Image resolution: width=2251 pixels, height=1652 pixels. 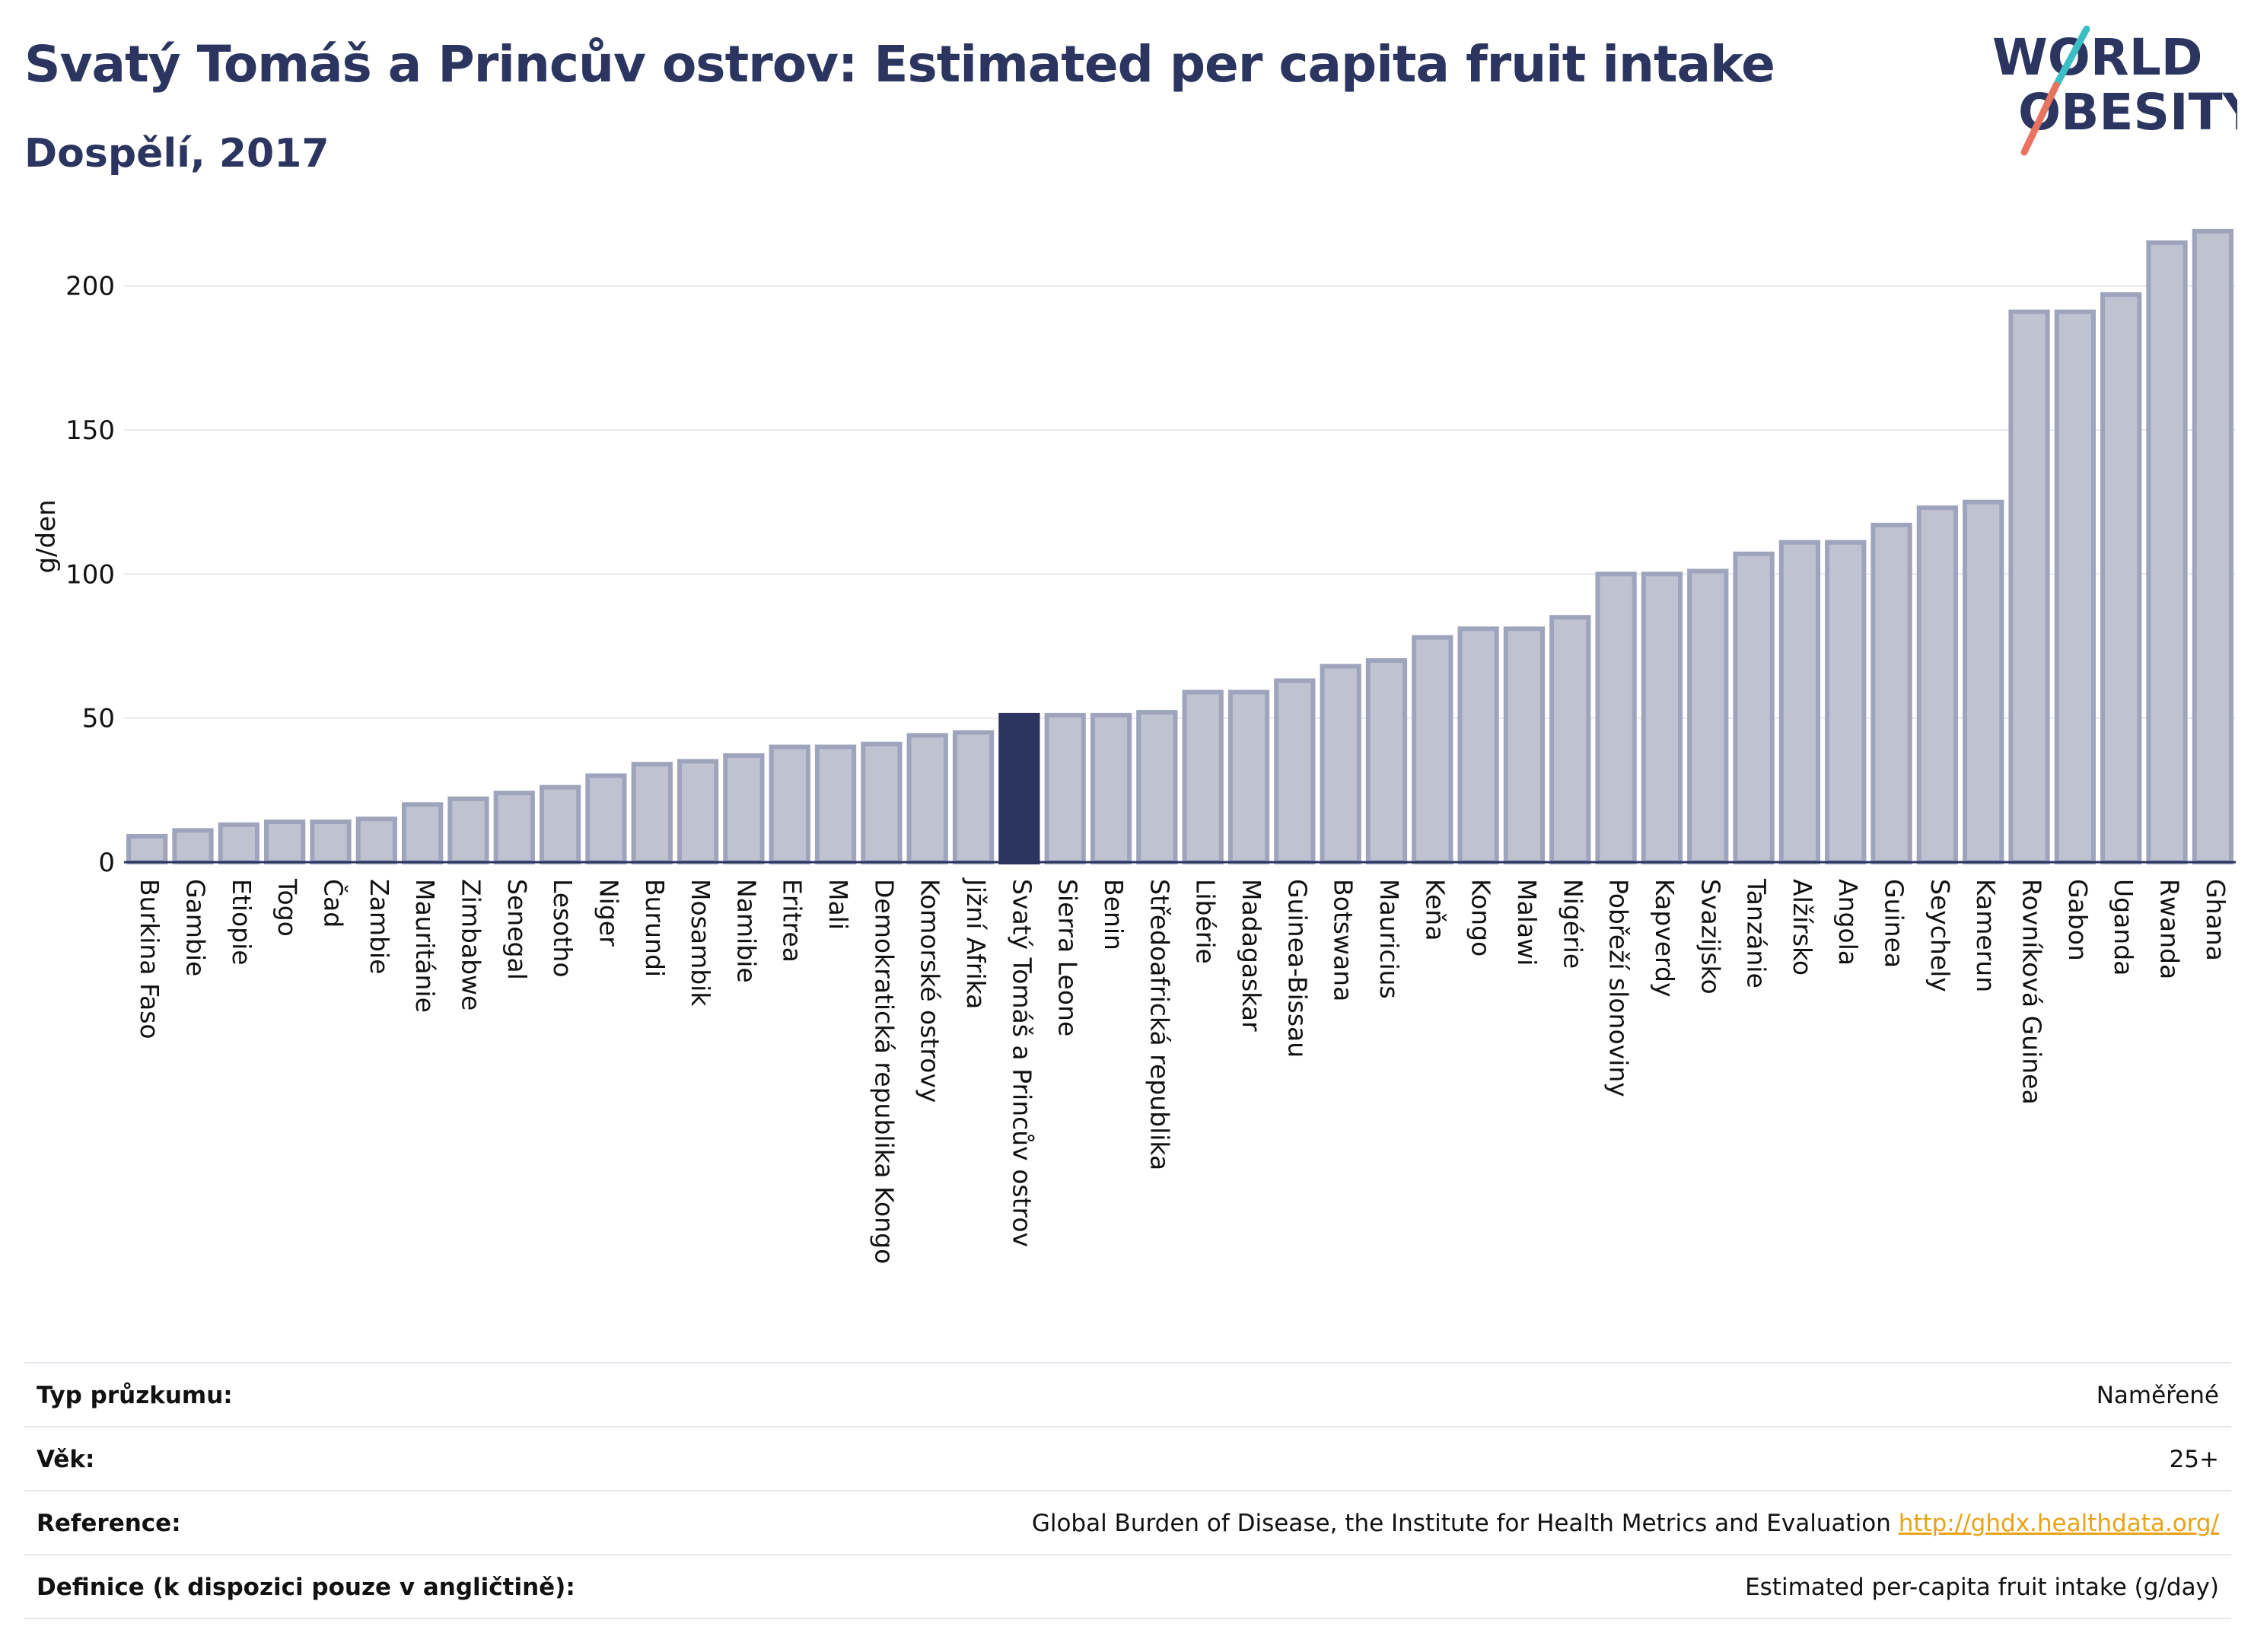 I want to click on info-label: Reference:, so click(x=109, y=1523).